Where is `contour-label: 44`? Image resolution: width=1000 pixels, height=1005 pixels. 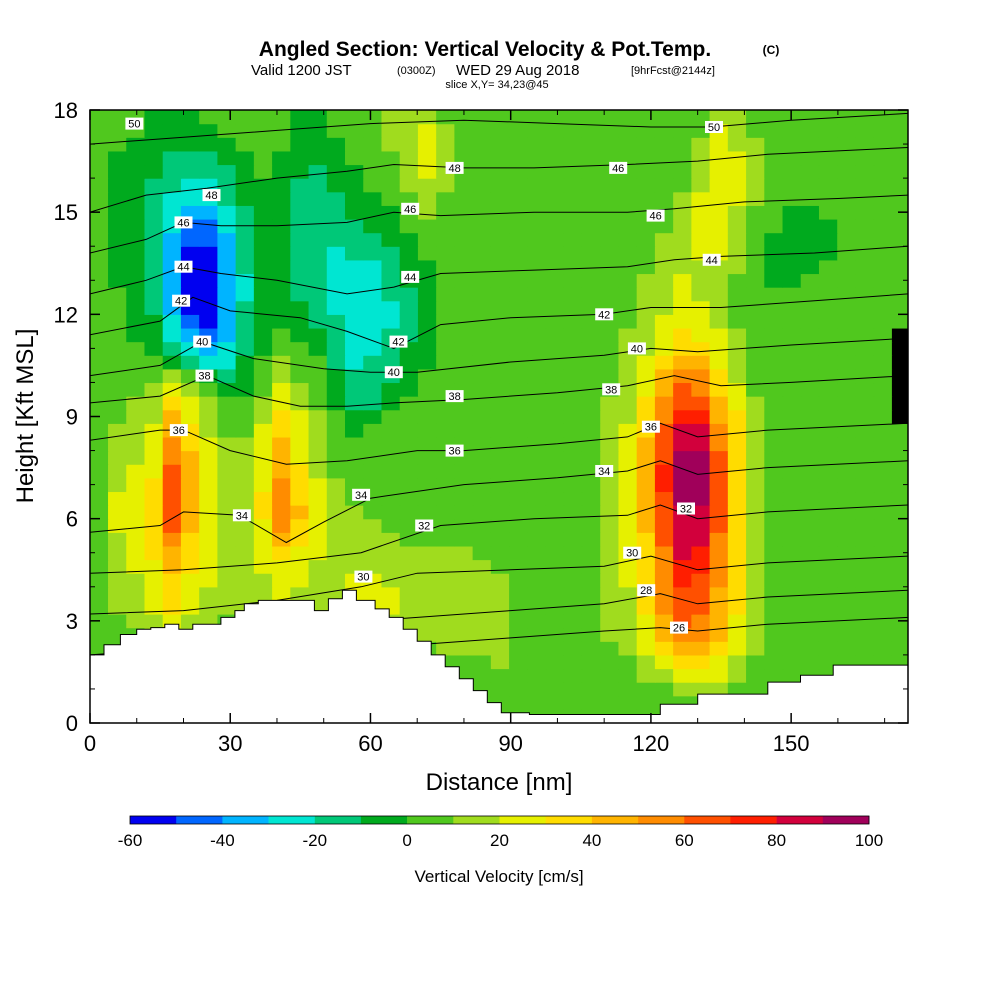
contour-label: 44 is located at coordinates (183, 268).